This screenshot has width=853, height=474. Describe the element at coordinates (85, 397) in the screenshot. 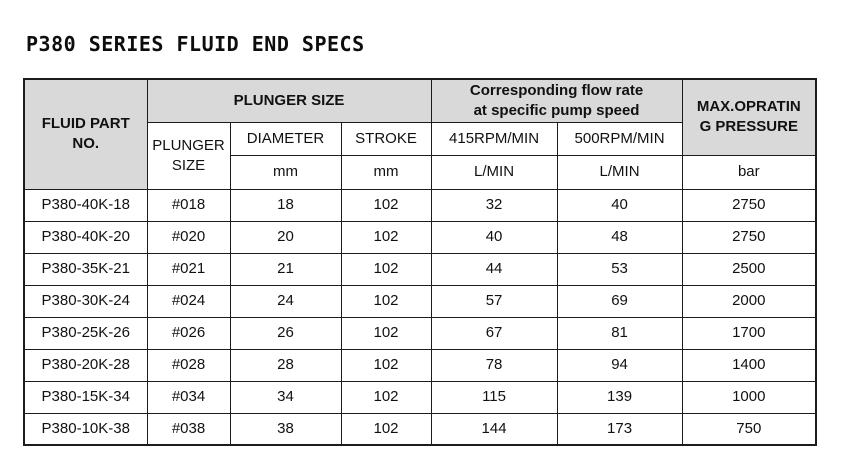

I see `cell-fluid-part-no: P380-15K-34` at that location.